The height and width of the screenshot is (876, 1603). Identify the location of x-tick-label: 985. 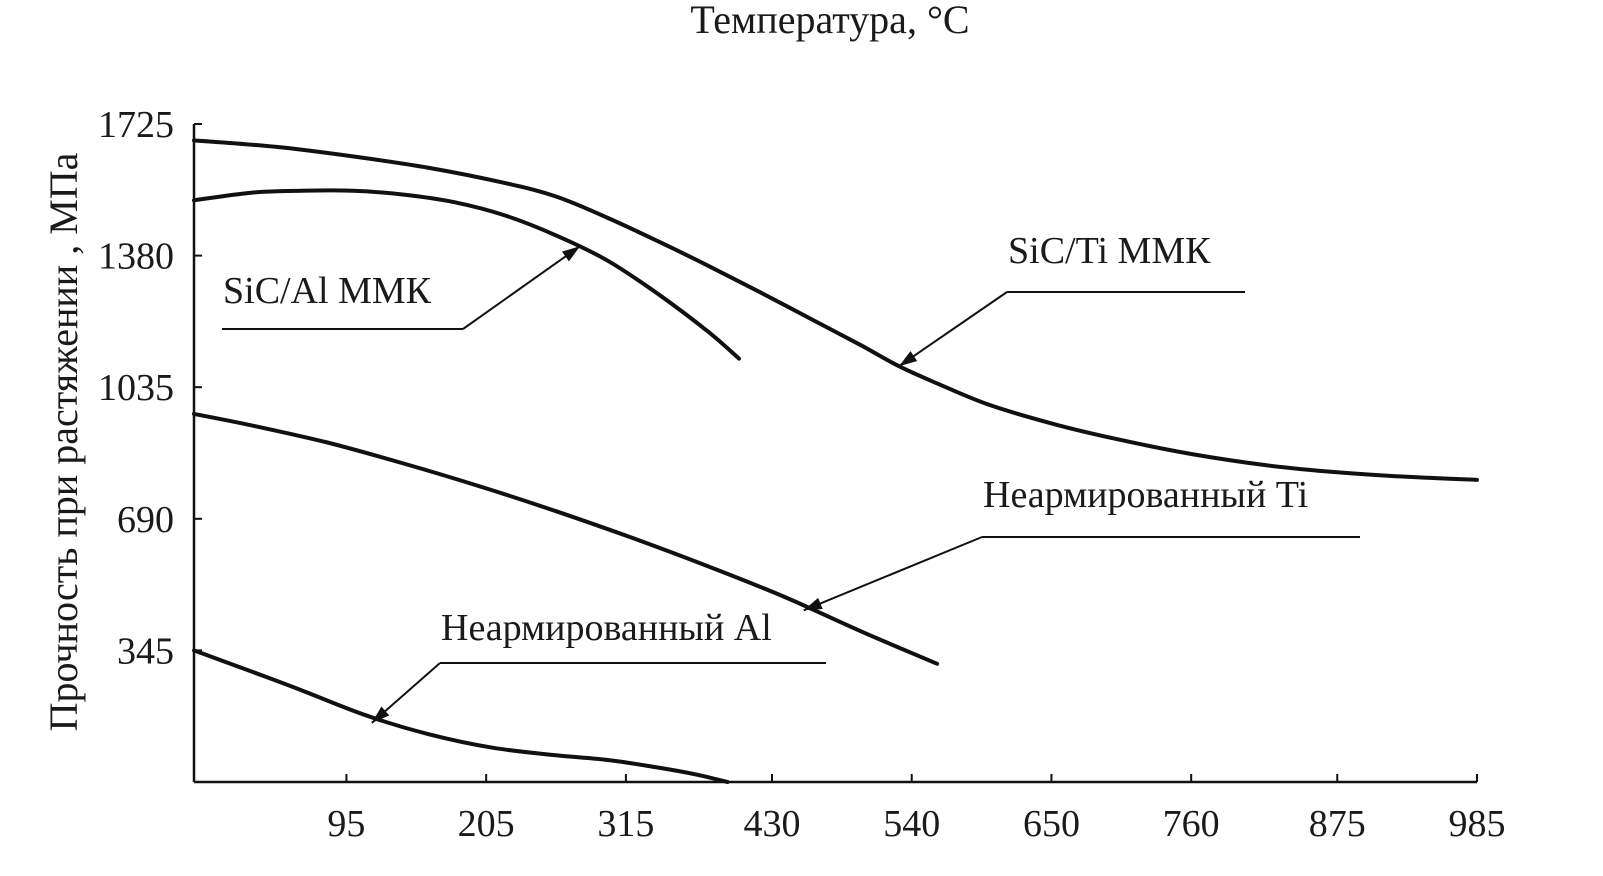
(1477, 824).